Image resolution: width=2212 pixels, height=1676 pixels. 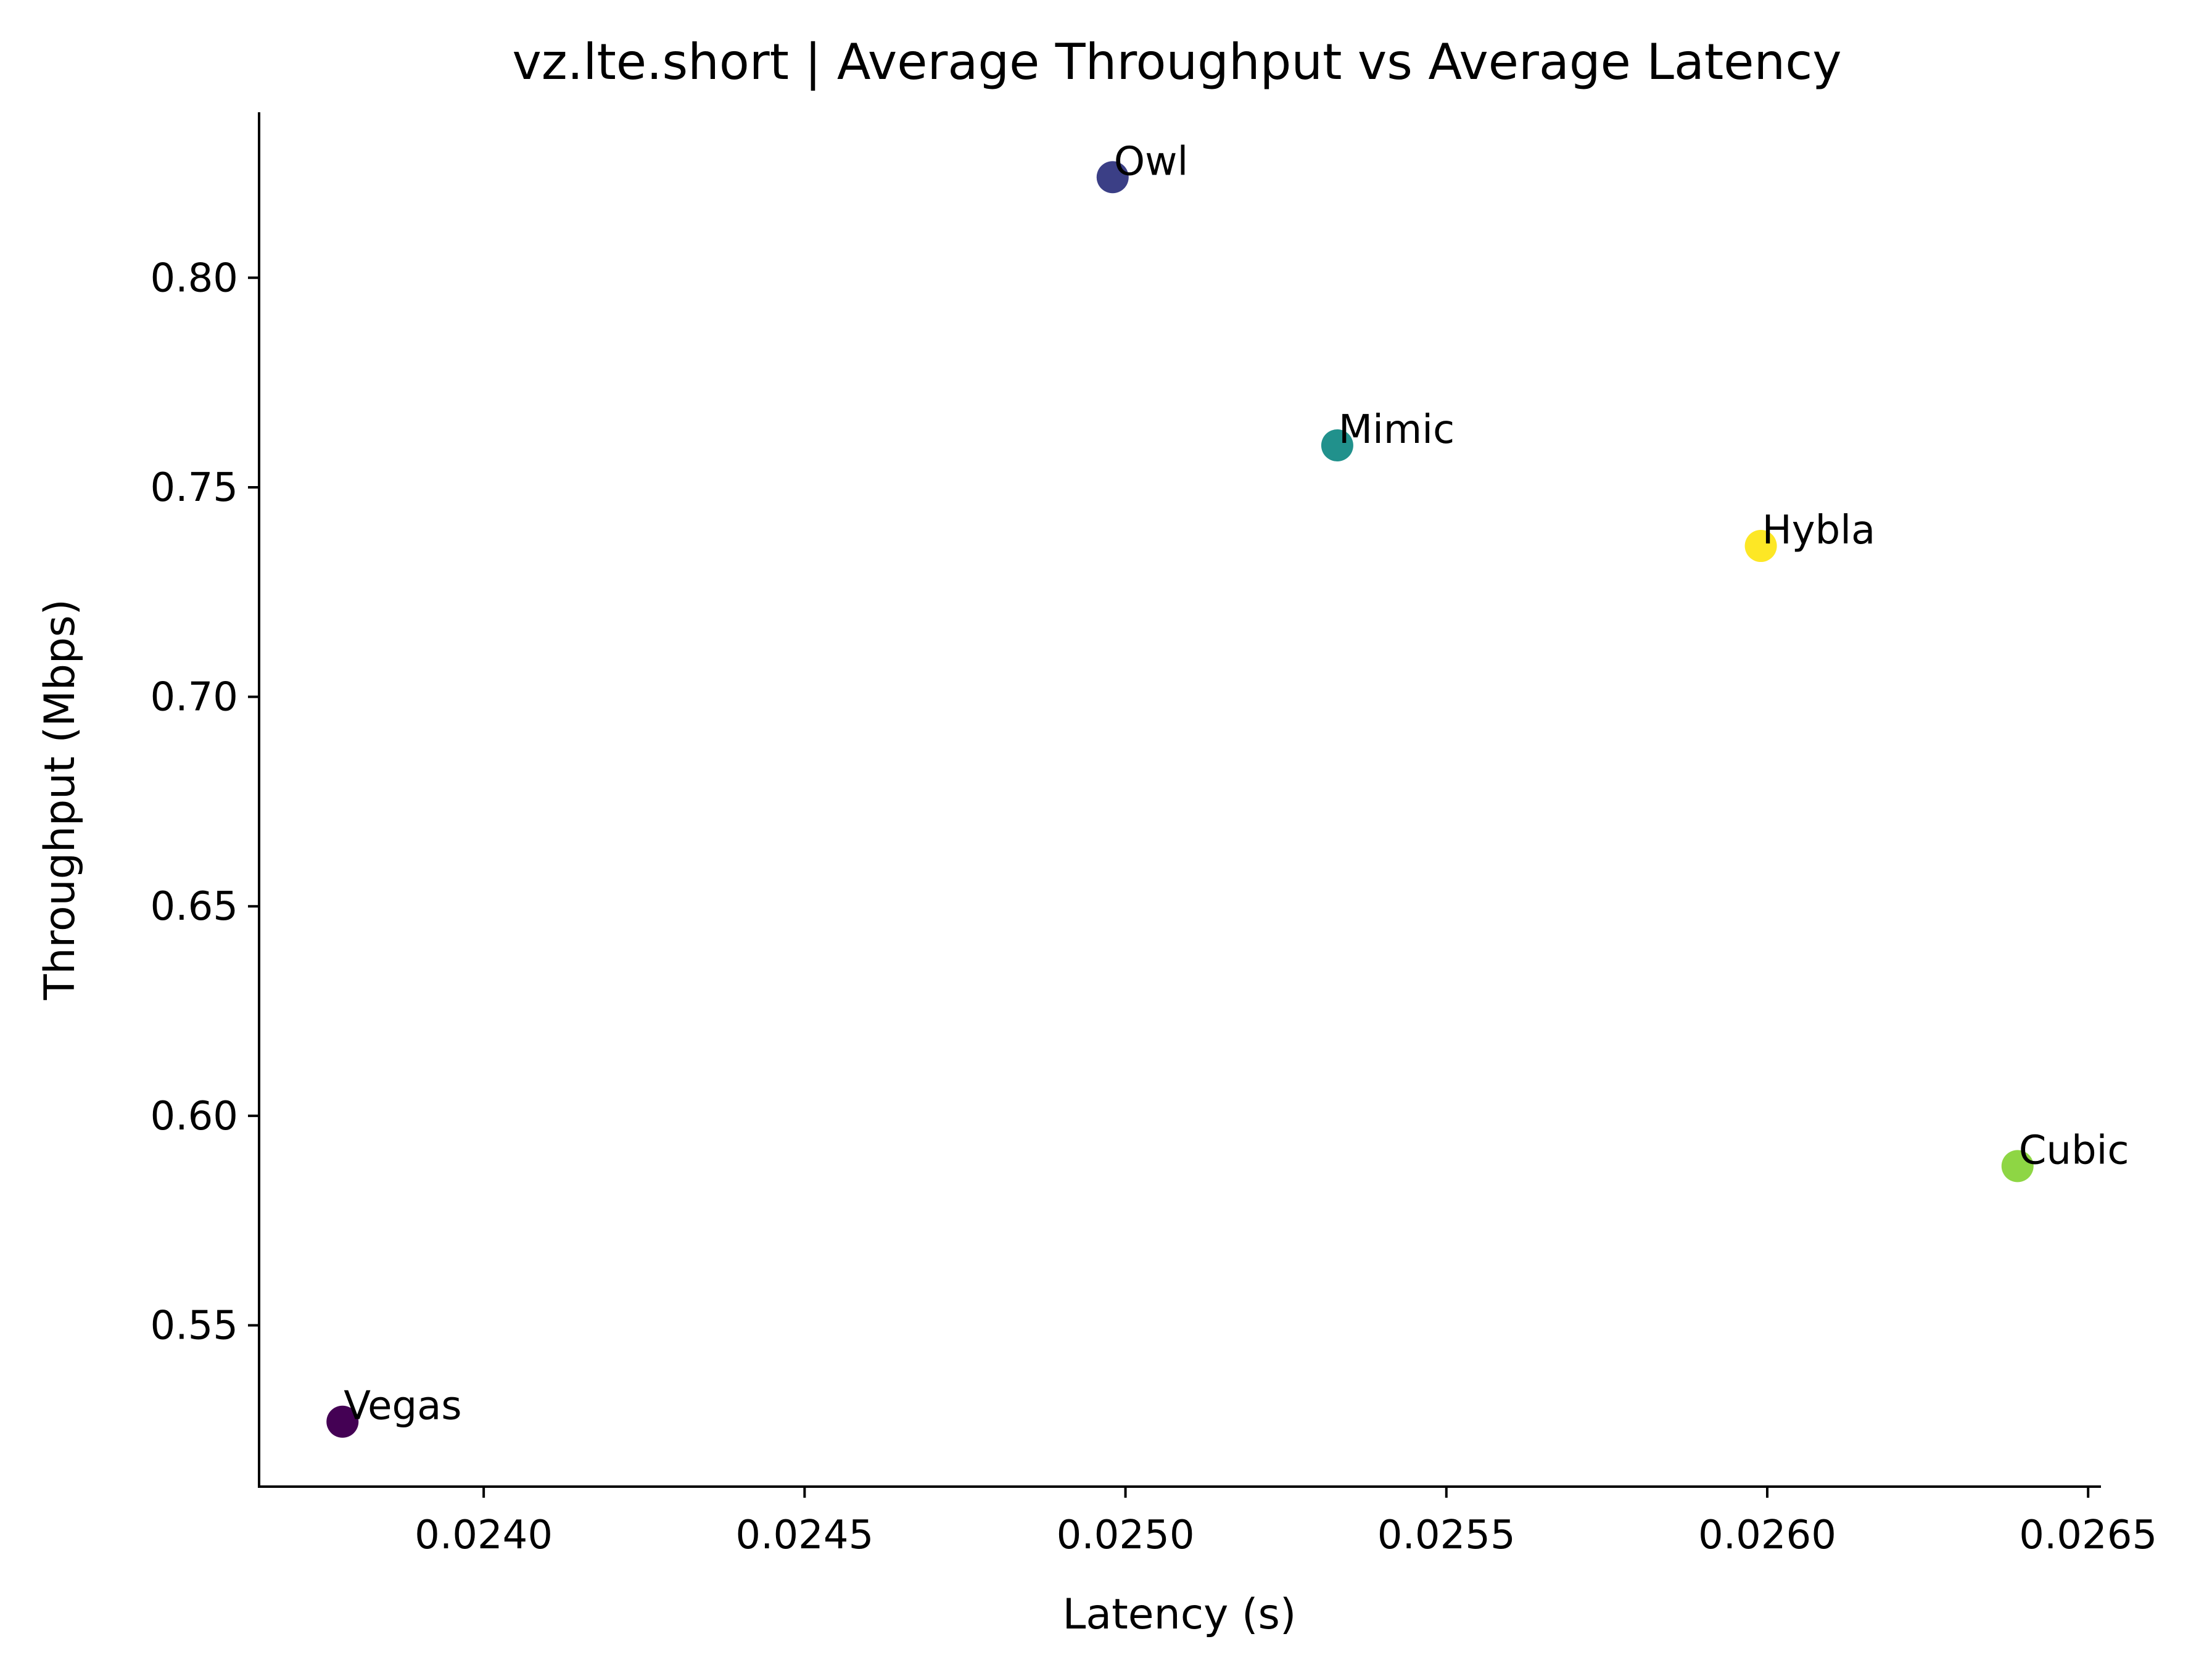 I want to click on data-point-owl, so click(x=1112, y=177).